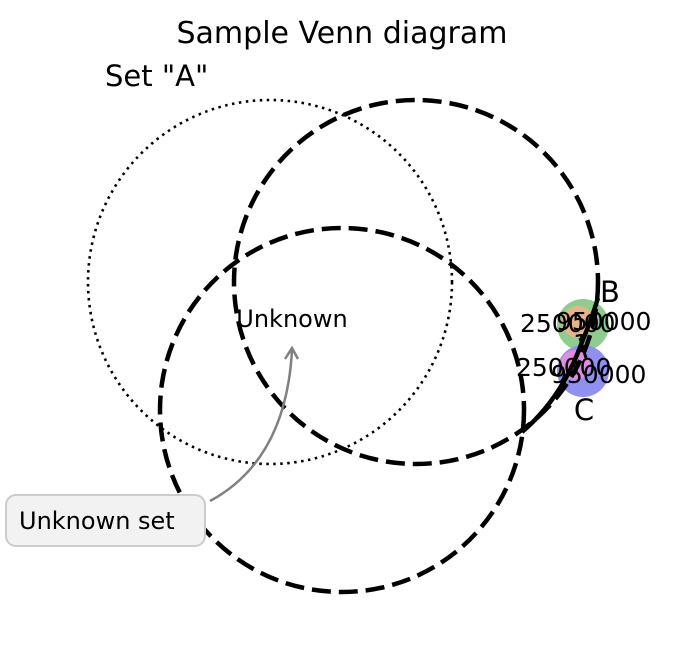  I want to click on diagram-title: Sample Venn diagram, so click(342, 33).